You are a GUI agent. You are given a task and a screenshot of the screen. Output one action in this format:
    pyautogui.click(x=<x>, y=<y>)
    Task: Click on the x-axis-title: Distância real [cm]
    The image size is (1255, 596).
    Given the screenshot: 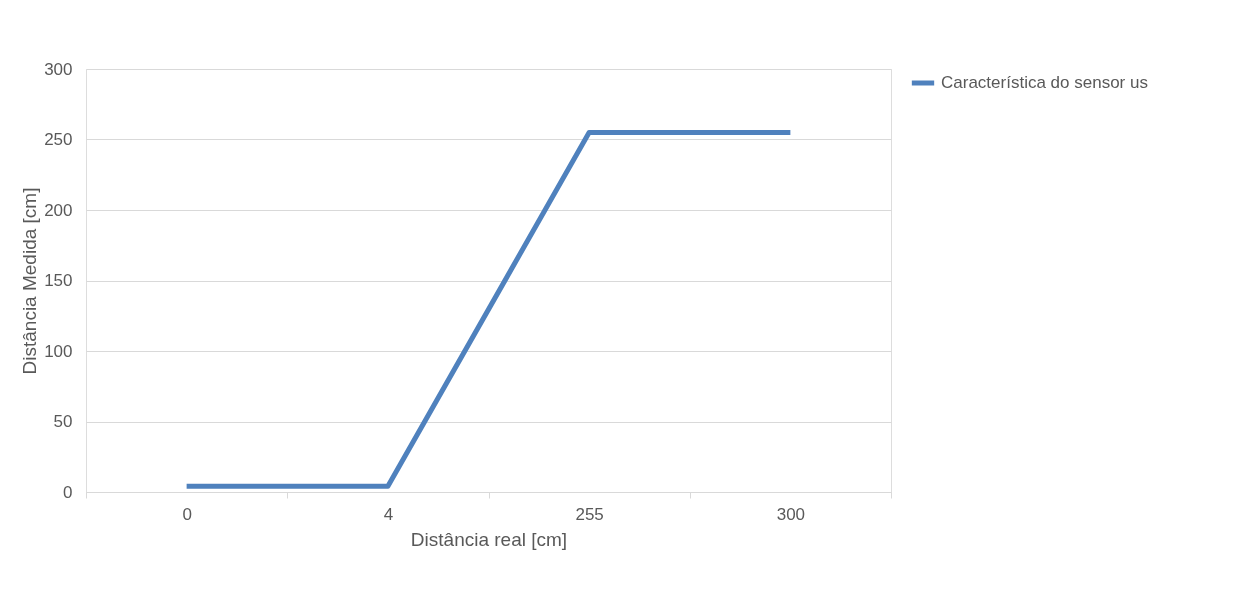 What is the action you would take?
    pyautogui.click(x=489, y=539)
    